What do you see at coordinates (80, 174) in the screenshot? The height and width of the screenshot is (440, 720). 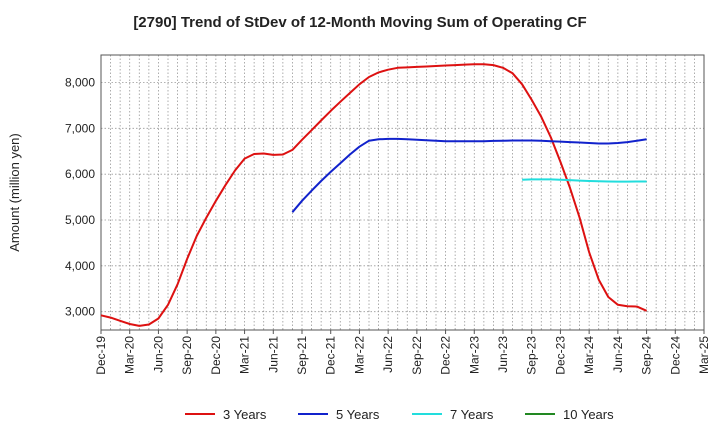 I see `y-tick-label: 6,000` at bounding box center [80, 174].